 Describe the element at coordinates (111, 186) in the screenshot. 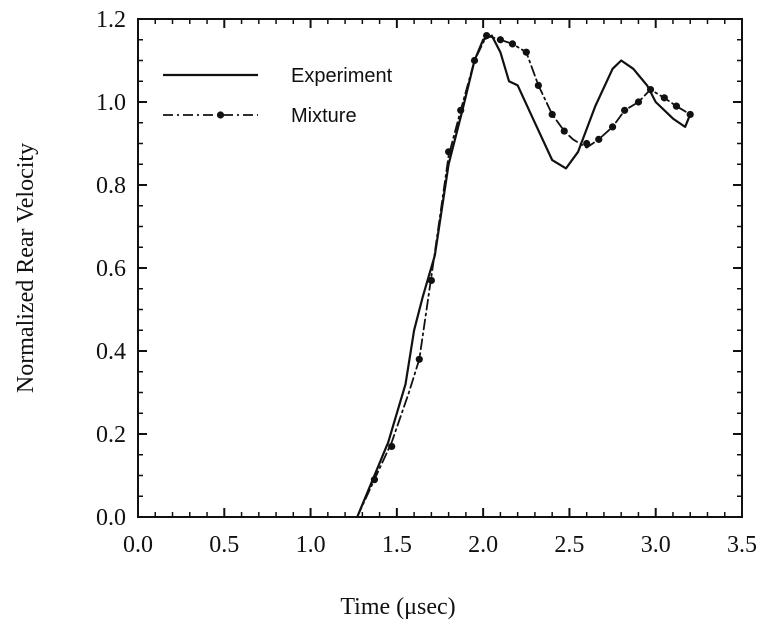

I see `y-tick-label: 0.8` at that location.